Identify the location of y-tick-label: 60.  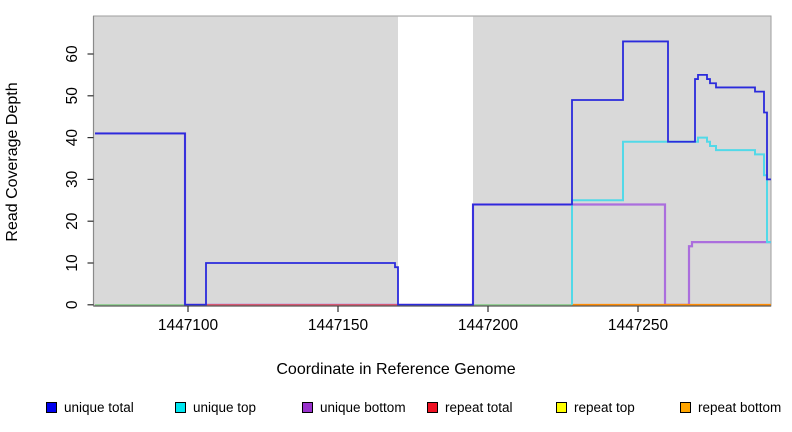
(72, 54).